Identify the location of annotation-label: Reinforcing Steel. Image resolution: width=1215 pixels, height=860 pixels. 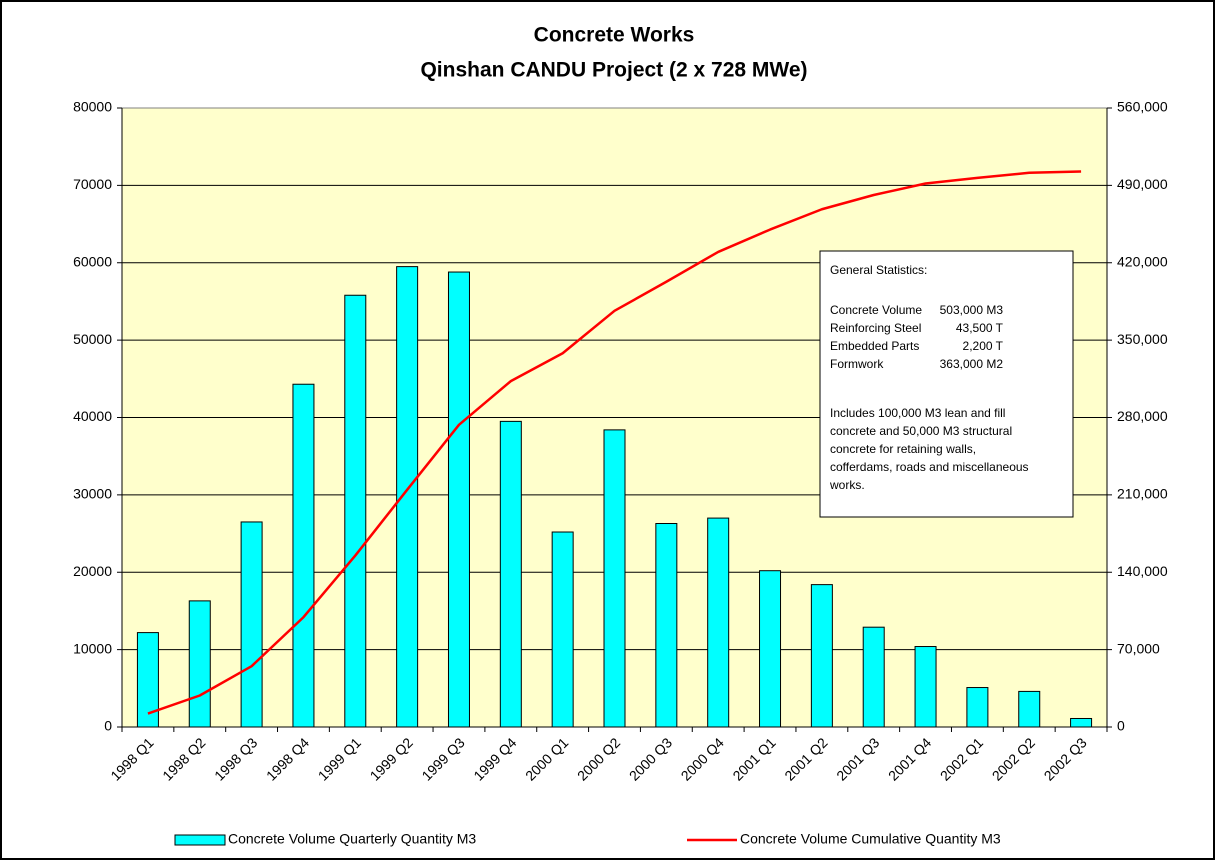
(875, 328).